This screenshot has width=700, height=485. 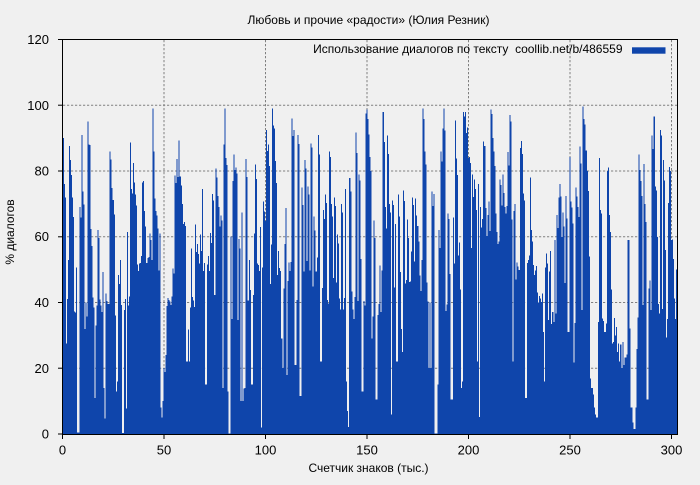 I want to click on svg-text: 300, so click(x=672, y=450).